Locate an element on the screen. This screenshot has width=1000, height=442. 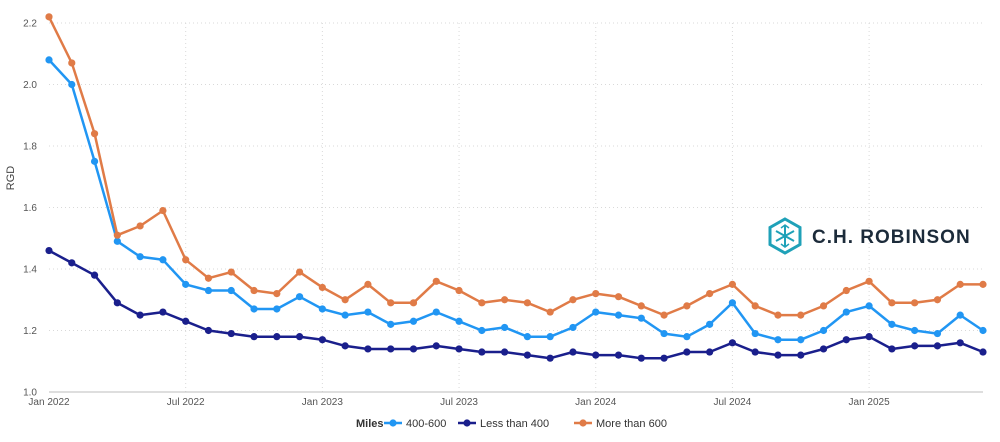
legend-item: Less than 400 is located at coordinates (503, 424).